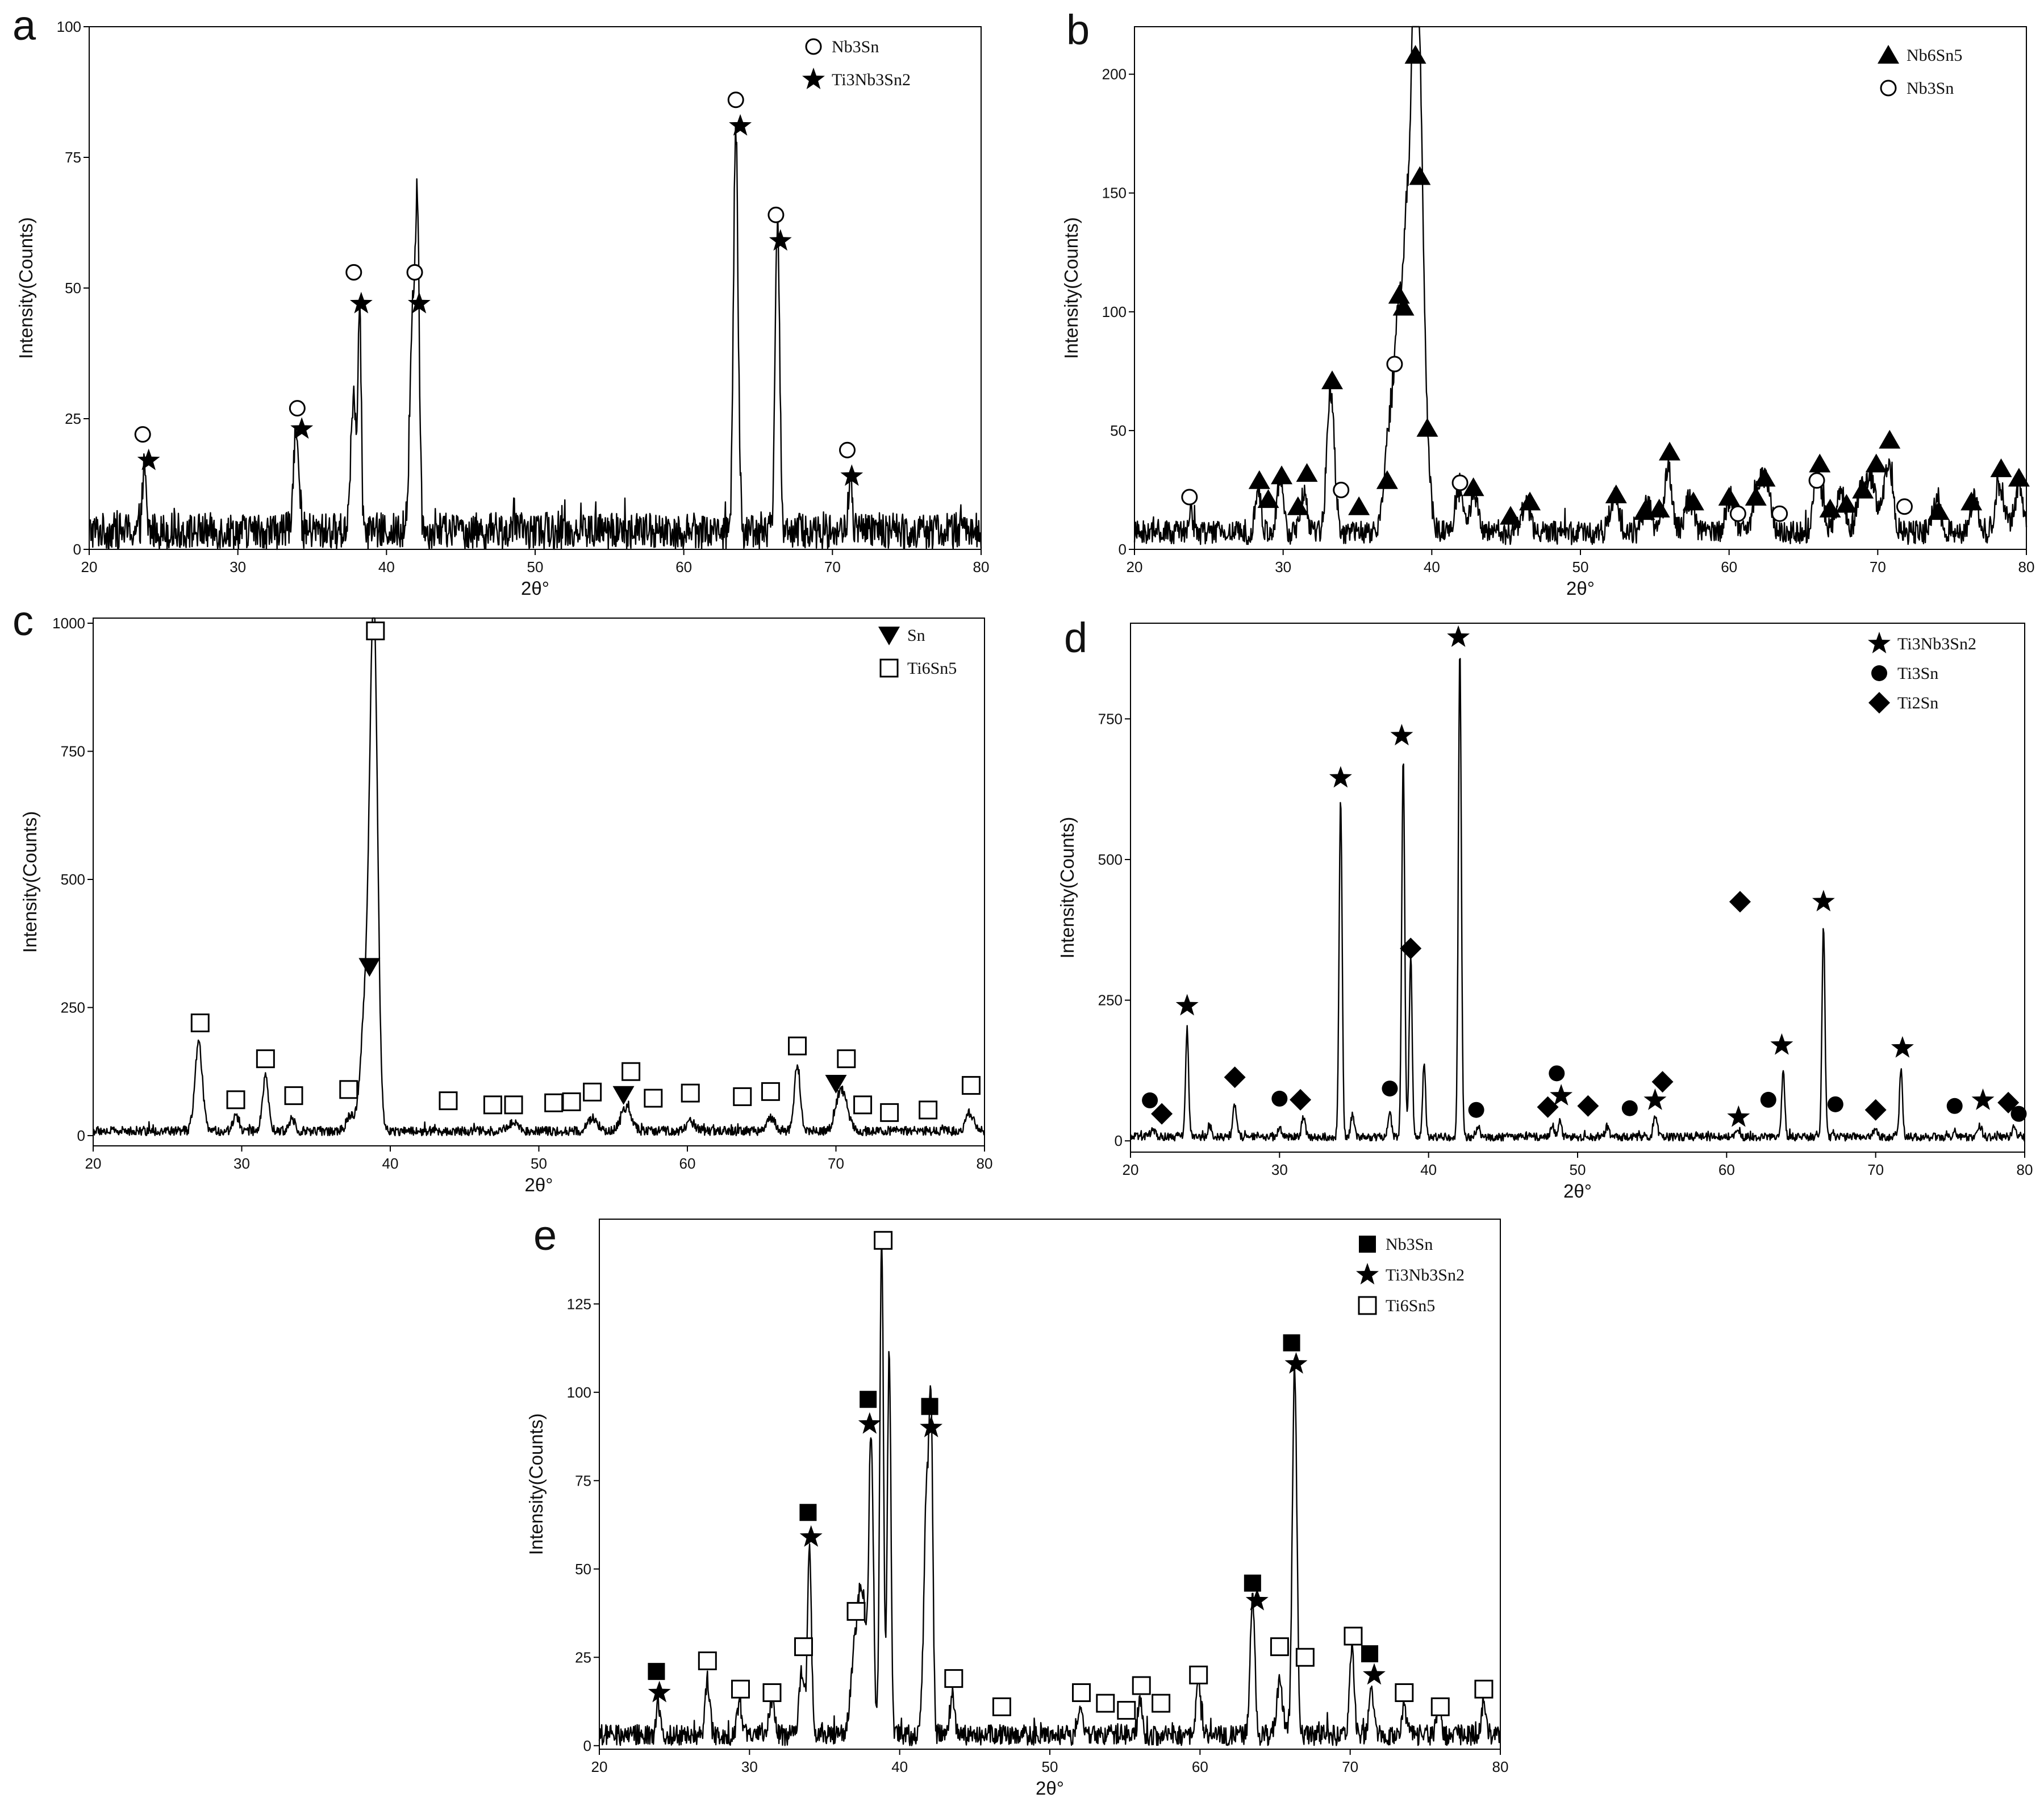  Describe the element at coordinates (545, 1235) in the screenshot. I see `panel-letter: e` at that location.